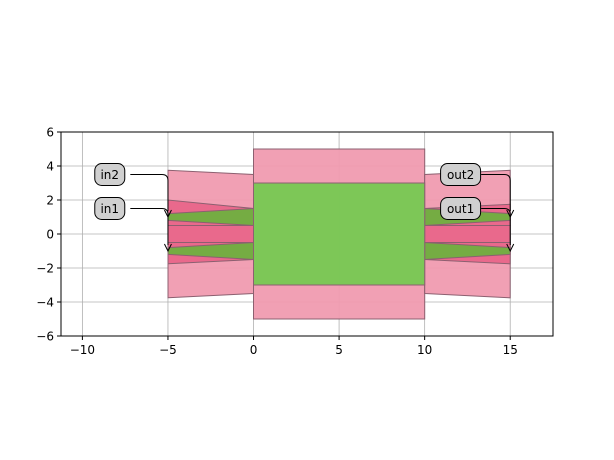 The height and width of the screenshot is (460, 614). Describe the element at coordinates (424, 350) in the screenshot. I see `x-tick-label-4: 10` at that location.